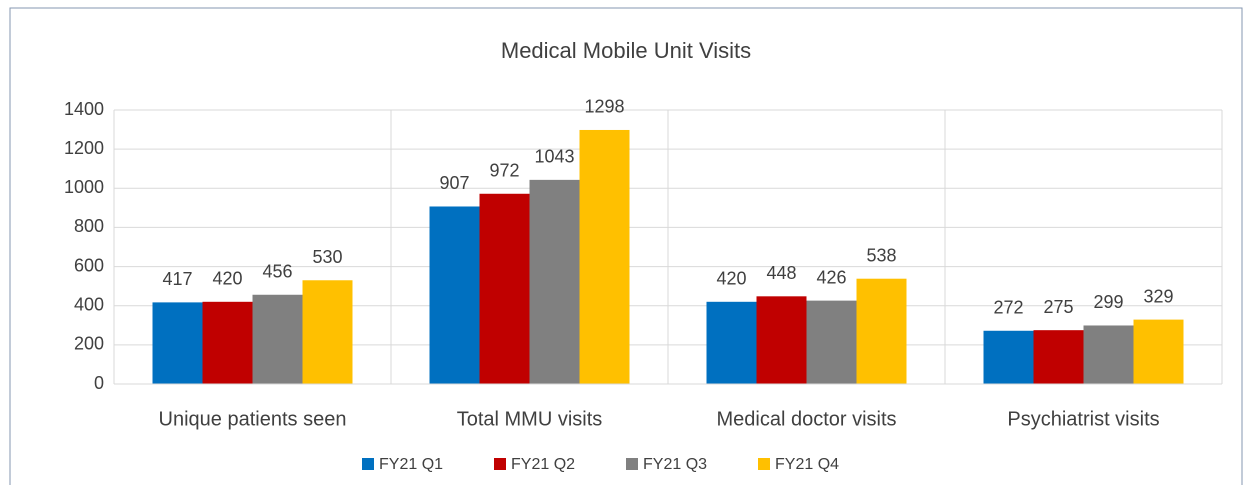  I want to click on data-label: 275, so click(1058, 307).